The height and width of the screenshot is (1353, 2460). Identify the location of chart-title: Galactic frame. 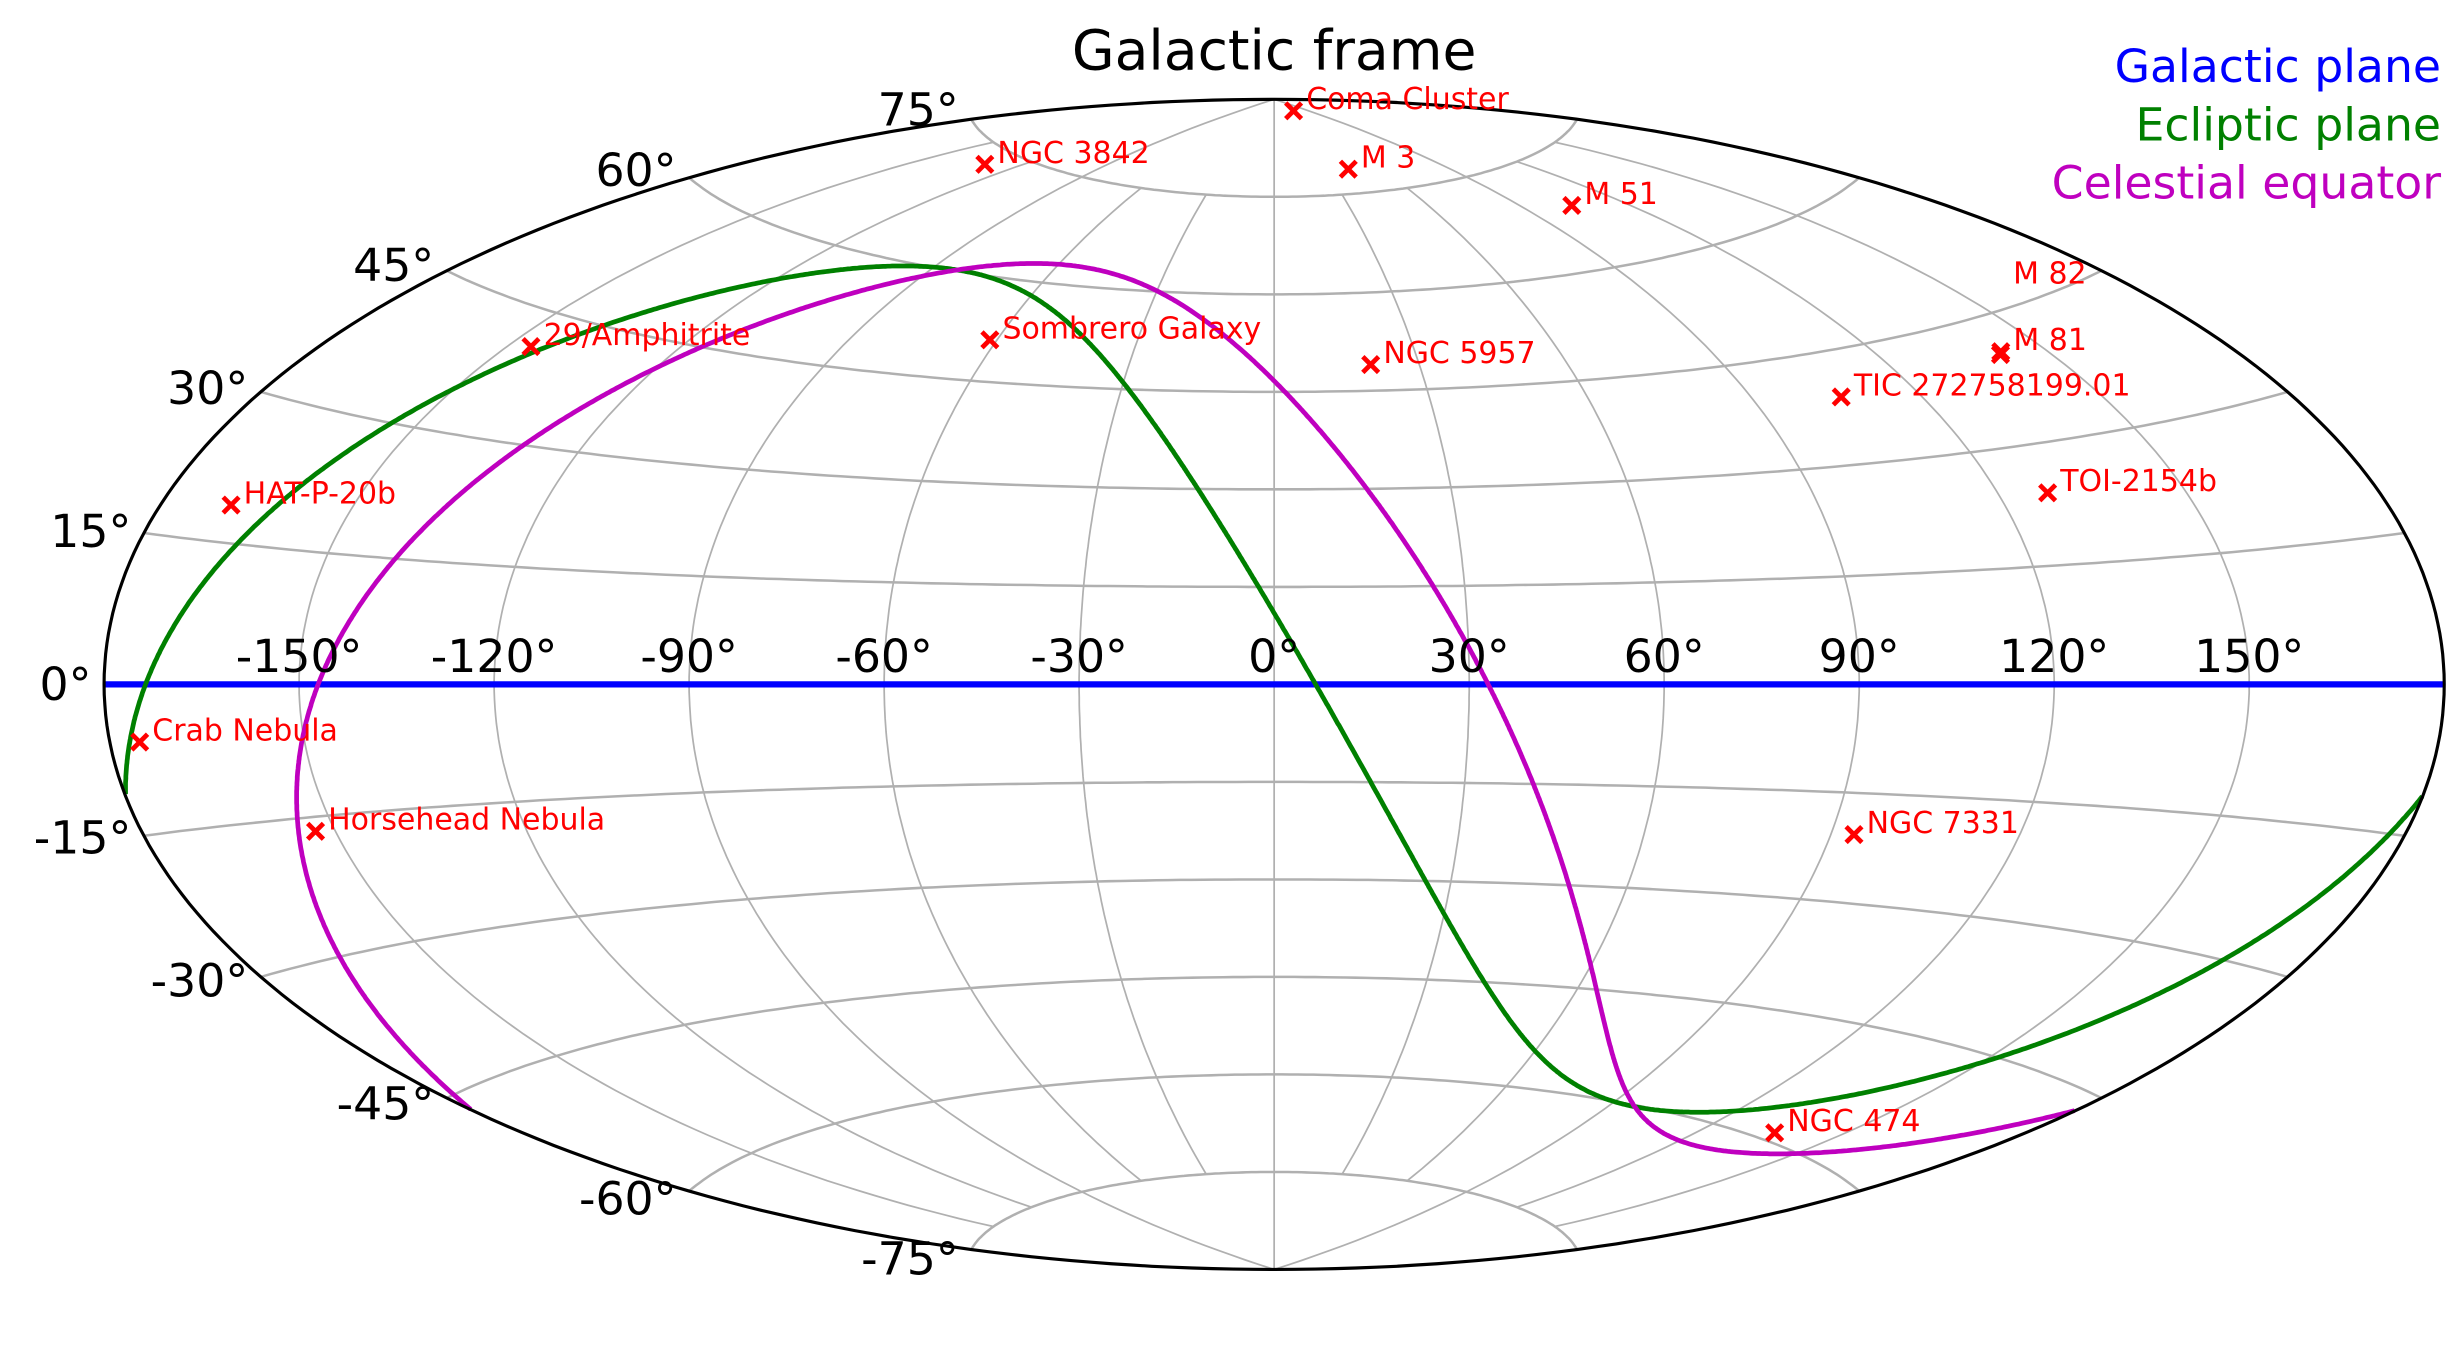
(1274, 51).